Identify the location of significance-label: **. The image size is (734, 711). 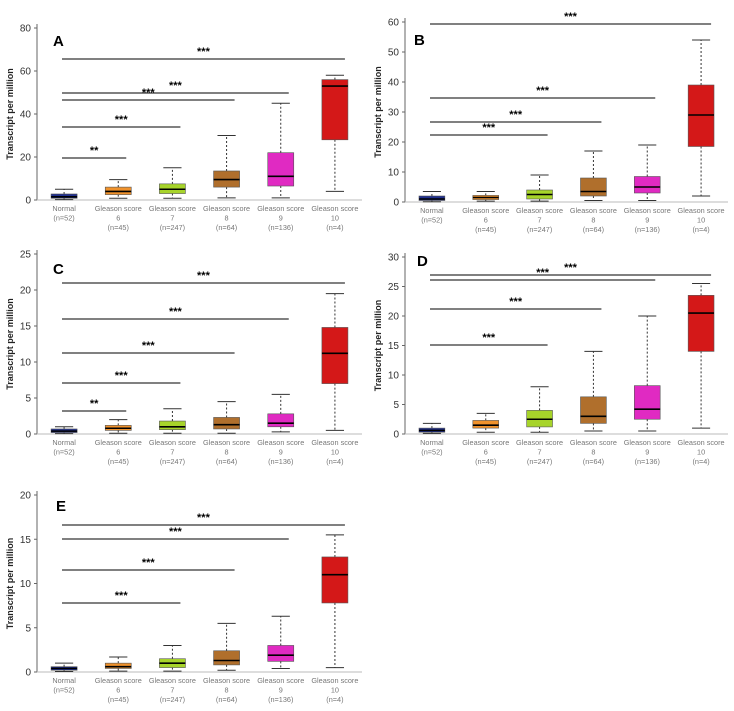
(94, 151).